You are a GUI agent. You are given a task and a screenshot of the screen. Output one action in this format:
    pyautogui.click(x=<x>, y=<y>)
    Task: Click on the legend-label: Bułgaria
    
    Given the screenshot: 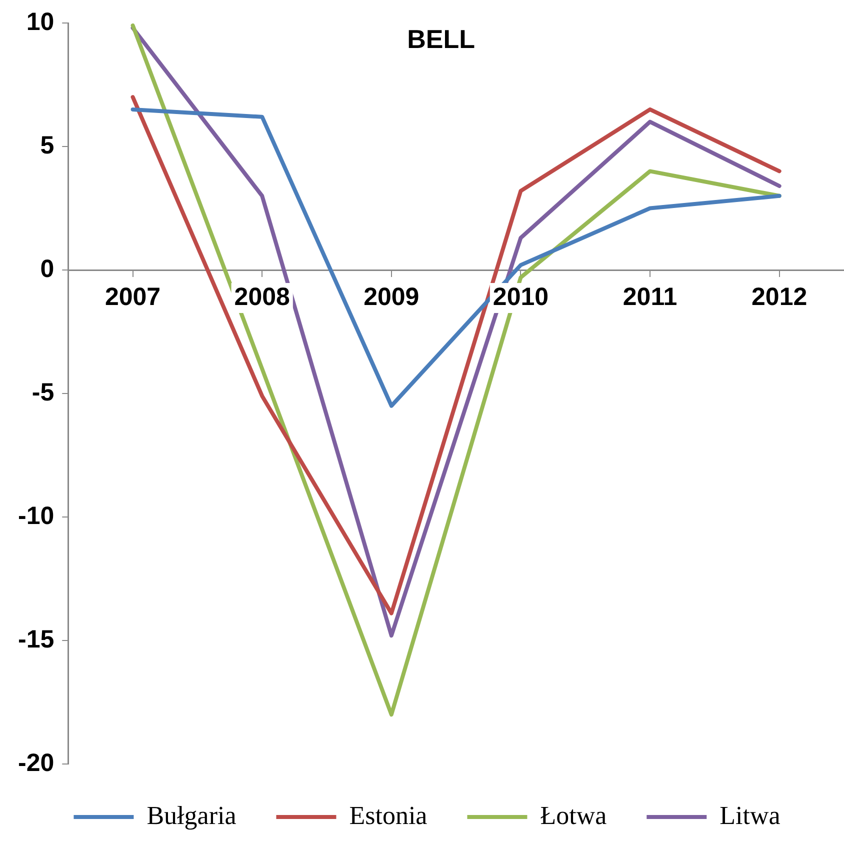 What is the action you would take?
    pyautogui.click(x=191, y=815)
    